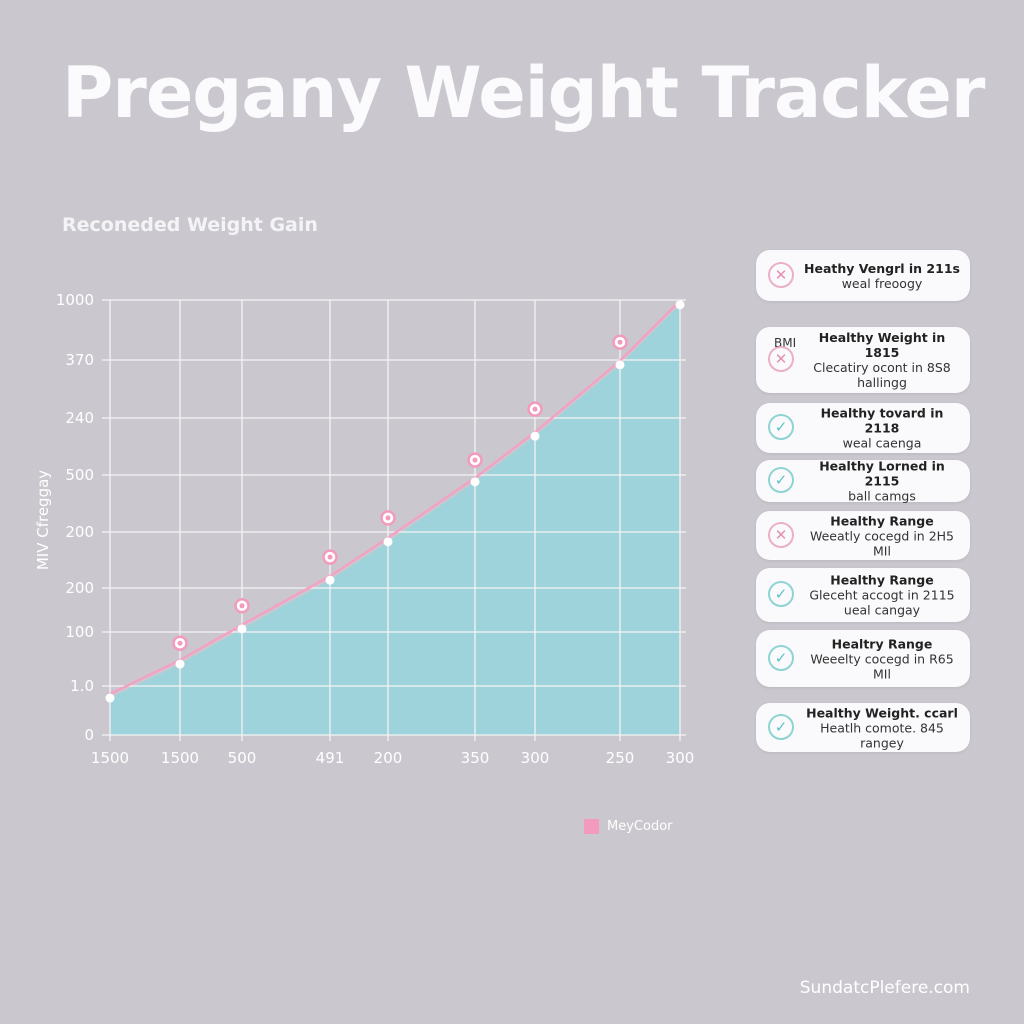 Image resolution: width=1024 pixels, height=1024 pixels. I want to click on card-line: weal freoogy, so click(882, 283).